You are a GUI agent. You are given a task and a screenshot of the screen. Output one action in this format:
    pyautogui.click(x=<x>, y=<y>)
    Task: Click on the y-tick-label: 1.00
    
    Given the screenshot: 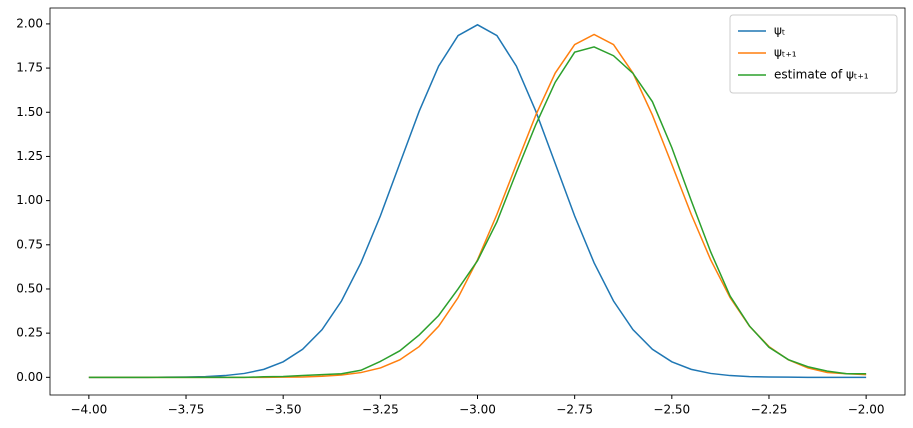 What is the action you would take?
    pyautogui.click(x=29, y=200)
    